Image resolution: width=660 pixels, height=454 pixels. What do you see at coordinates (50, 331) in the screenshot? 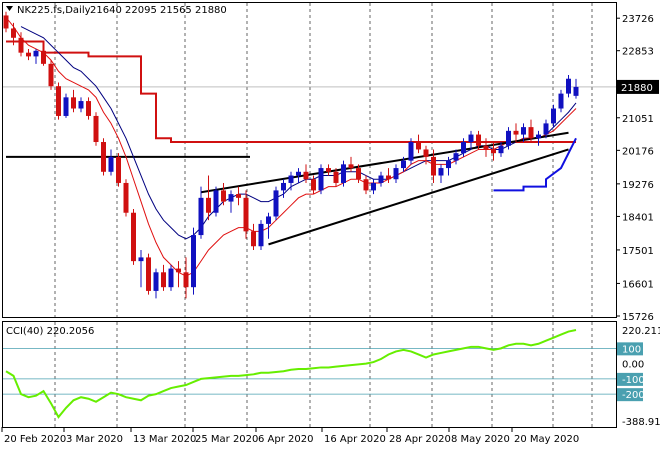
I see `cci-label: CCI(40) 220.2056` at bounding box center [50, 331].